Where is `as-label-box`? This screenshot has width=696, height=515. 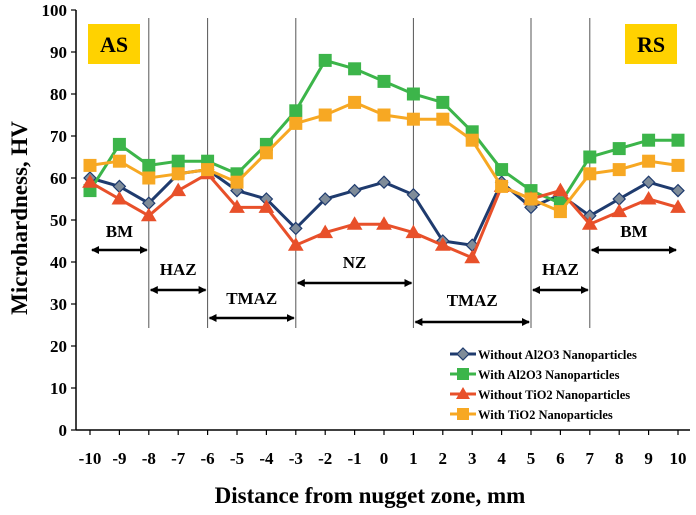
as-label-box is located at coordinates (114, 44).